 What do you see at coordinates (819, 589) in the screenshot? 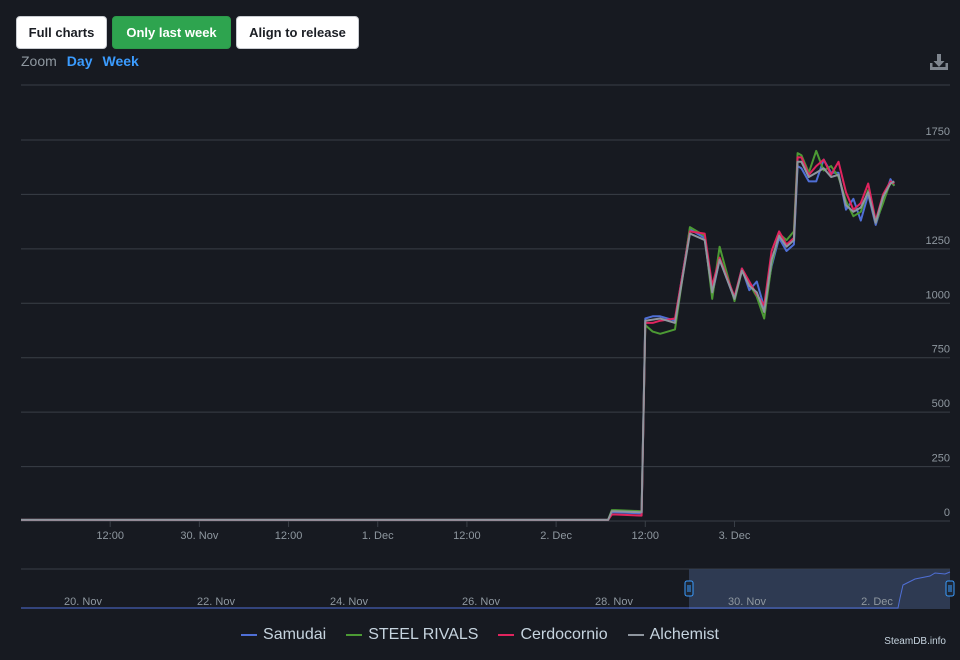
I see `navigator-selection` at bounding box center [819, 589].